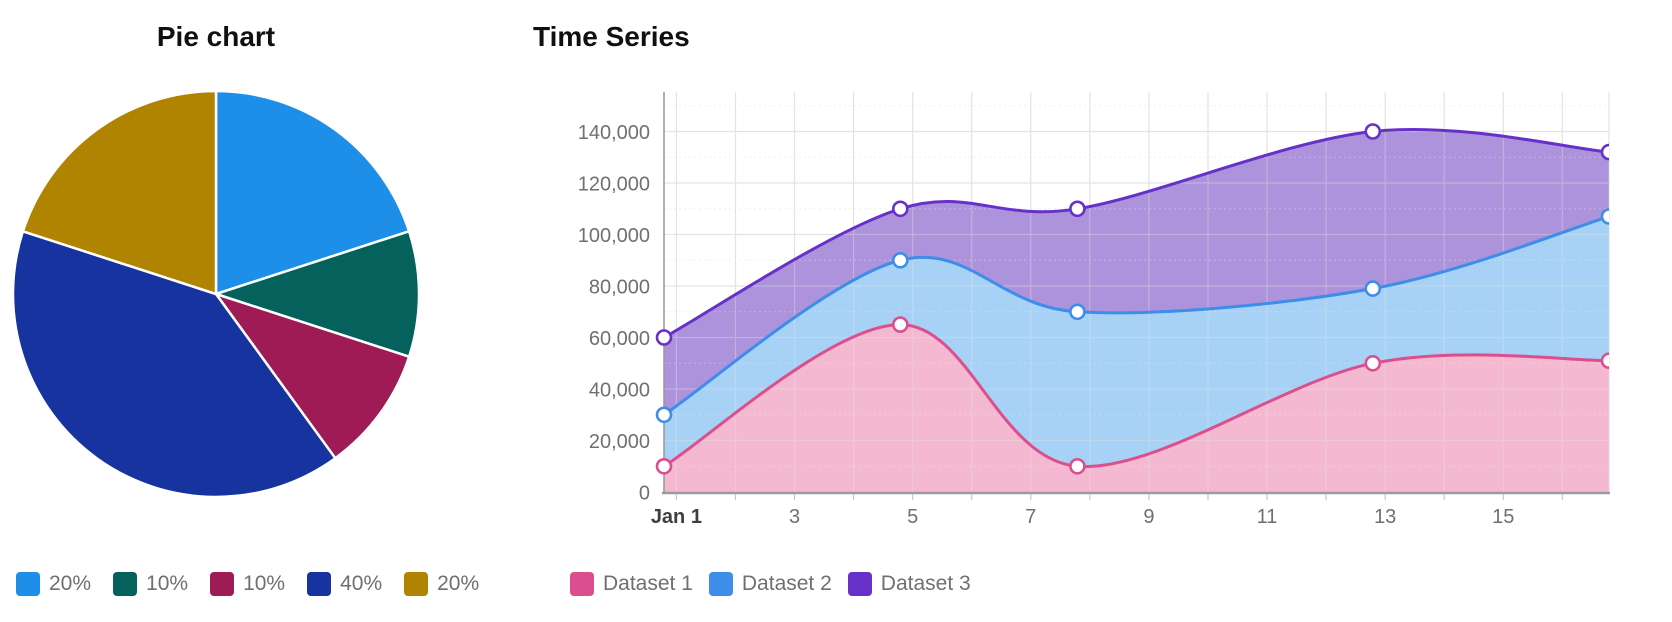  What do you see at coordinates (1030, 517) in the screenshot?
I see `x-tick-label: 7` at bounding box center [1030, 517].